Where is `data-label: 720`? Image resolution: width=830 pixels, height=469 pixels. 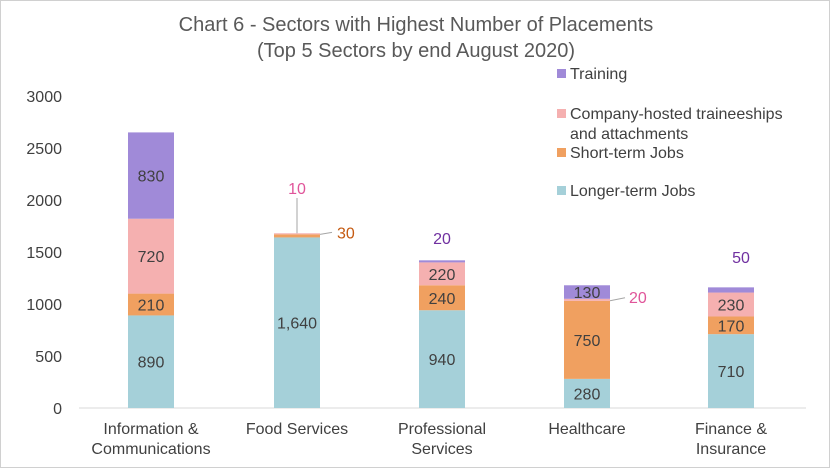
data-label: 720 is located at coordinates (151, 257).